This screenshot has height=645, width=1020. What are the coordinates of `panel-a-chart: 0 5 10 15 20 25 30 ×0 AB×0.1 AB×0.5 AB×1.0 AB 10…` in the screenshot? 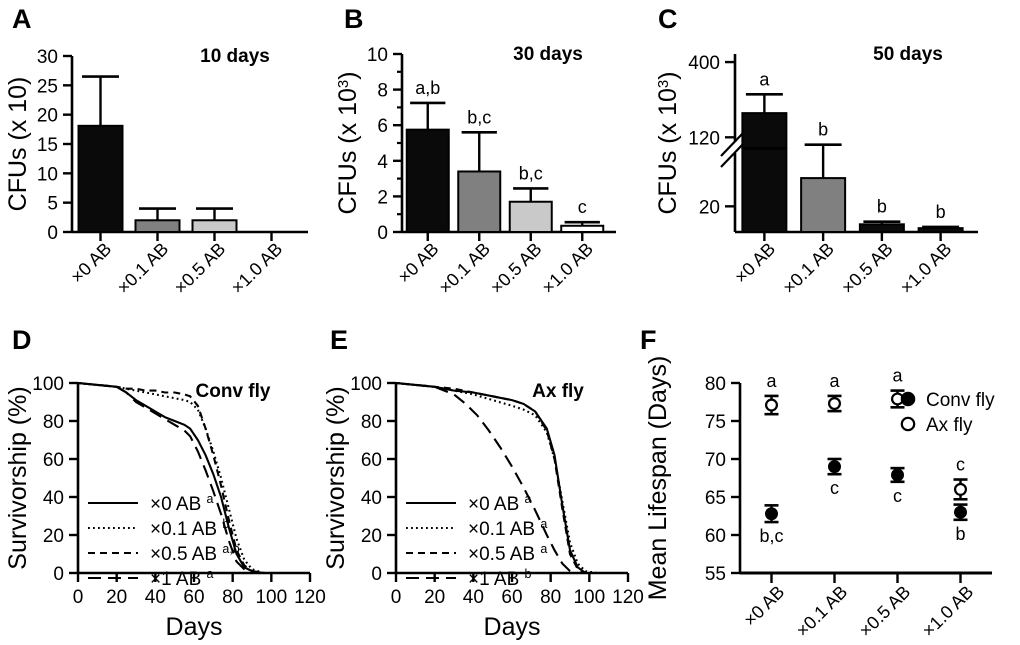 It's located at (156, 172).